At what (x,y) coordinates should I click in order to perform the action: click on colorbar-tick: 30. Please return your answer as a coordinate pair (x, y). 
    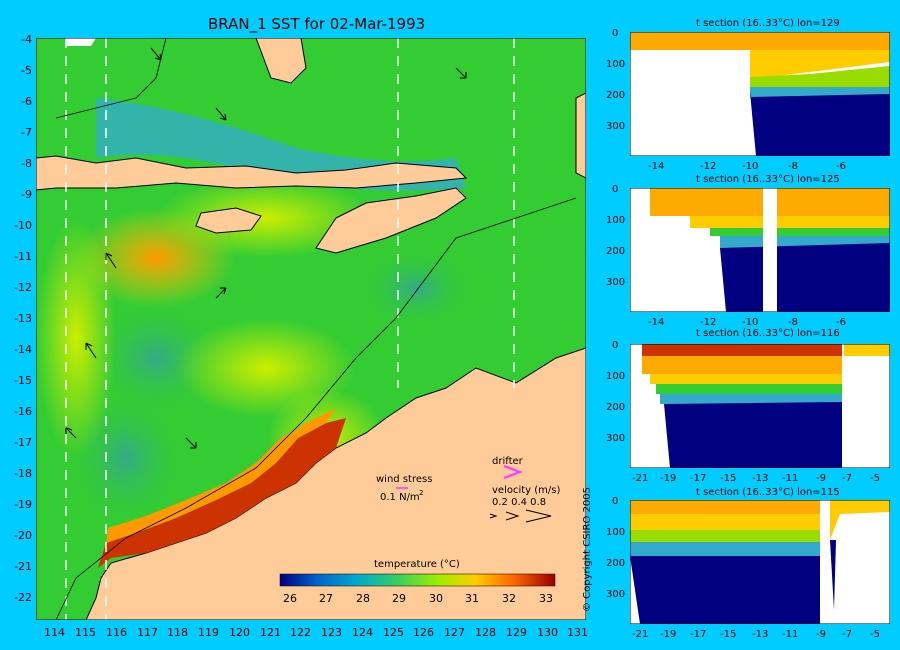
    Looking at the image, I should click on (436, 598).